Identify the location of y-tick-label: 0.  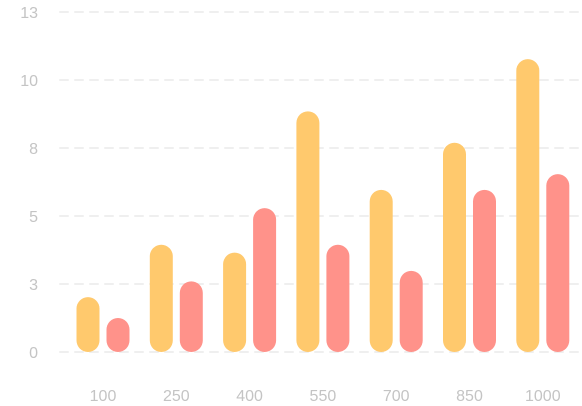
(33, 353).